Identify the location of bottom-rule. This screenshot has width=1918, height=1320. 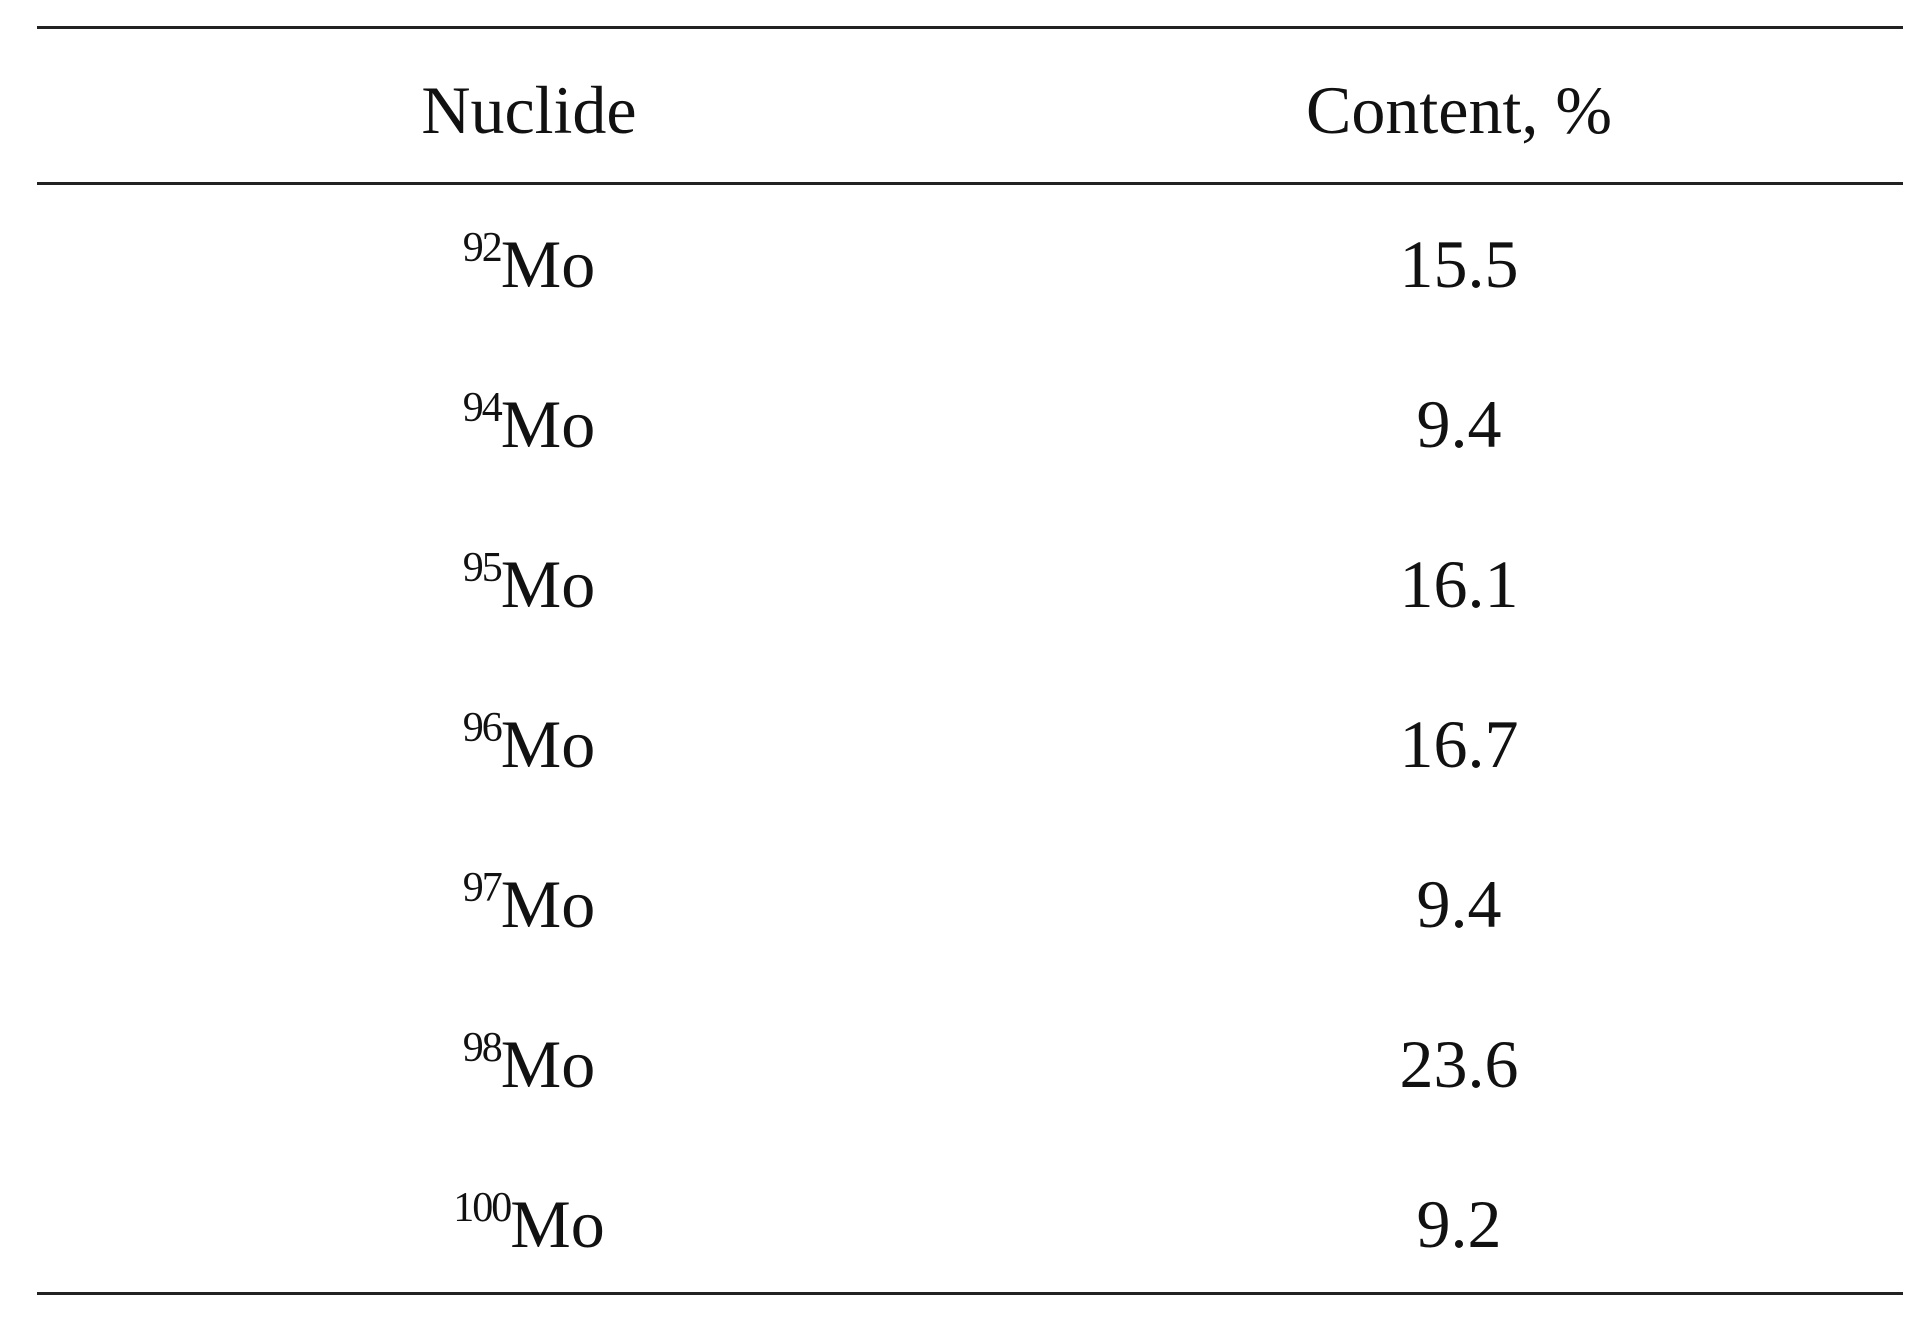
(970, 1293).